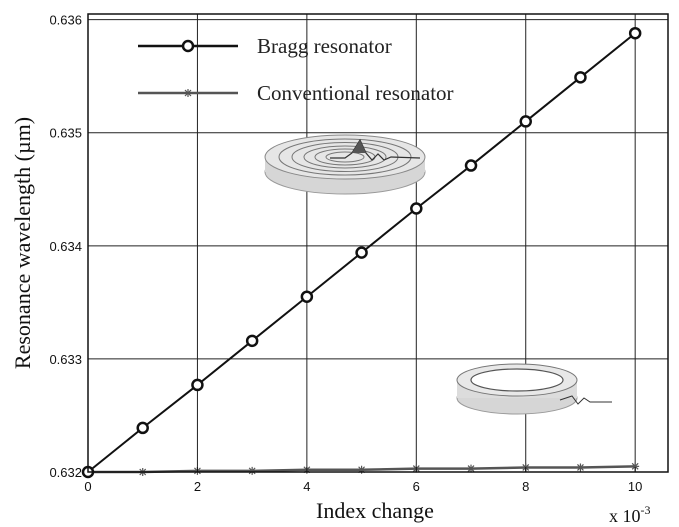 The width and height of the screenshot is (679, 527). What do you see at coordinates (296, 69) in the screenshot?
I see `legend: Bragg resonator Conventional resonator` at bounding box center [296, 69].